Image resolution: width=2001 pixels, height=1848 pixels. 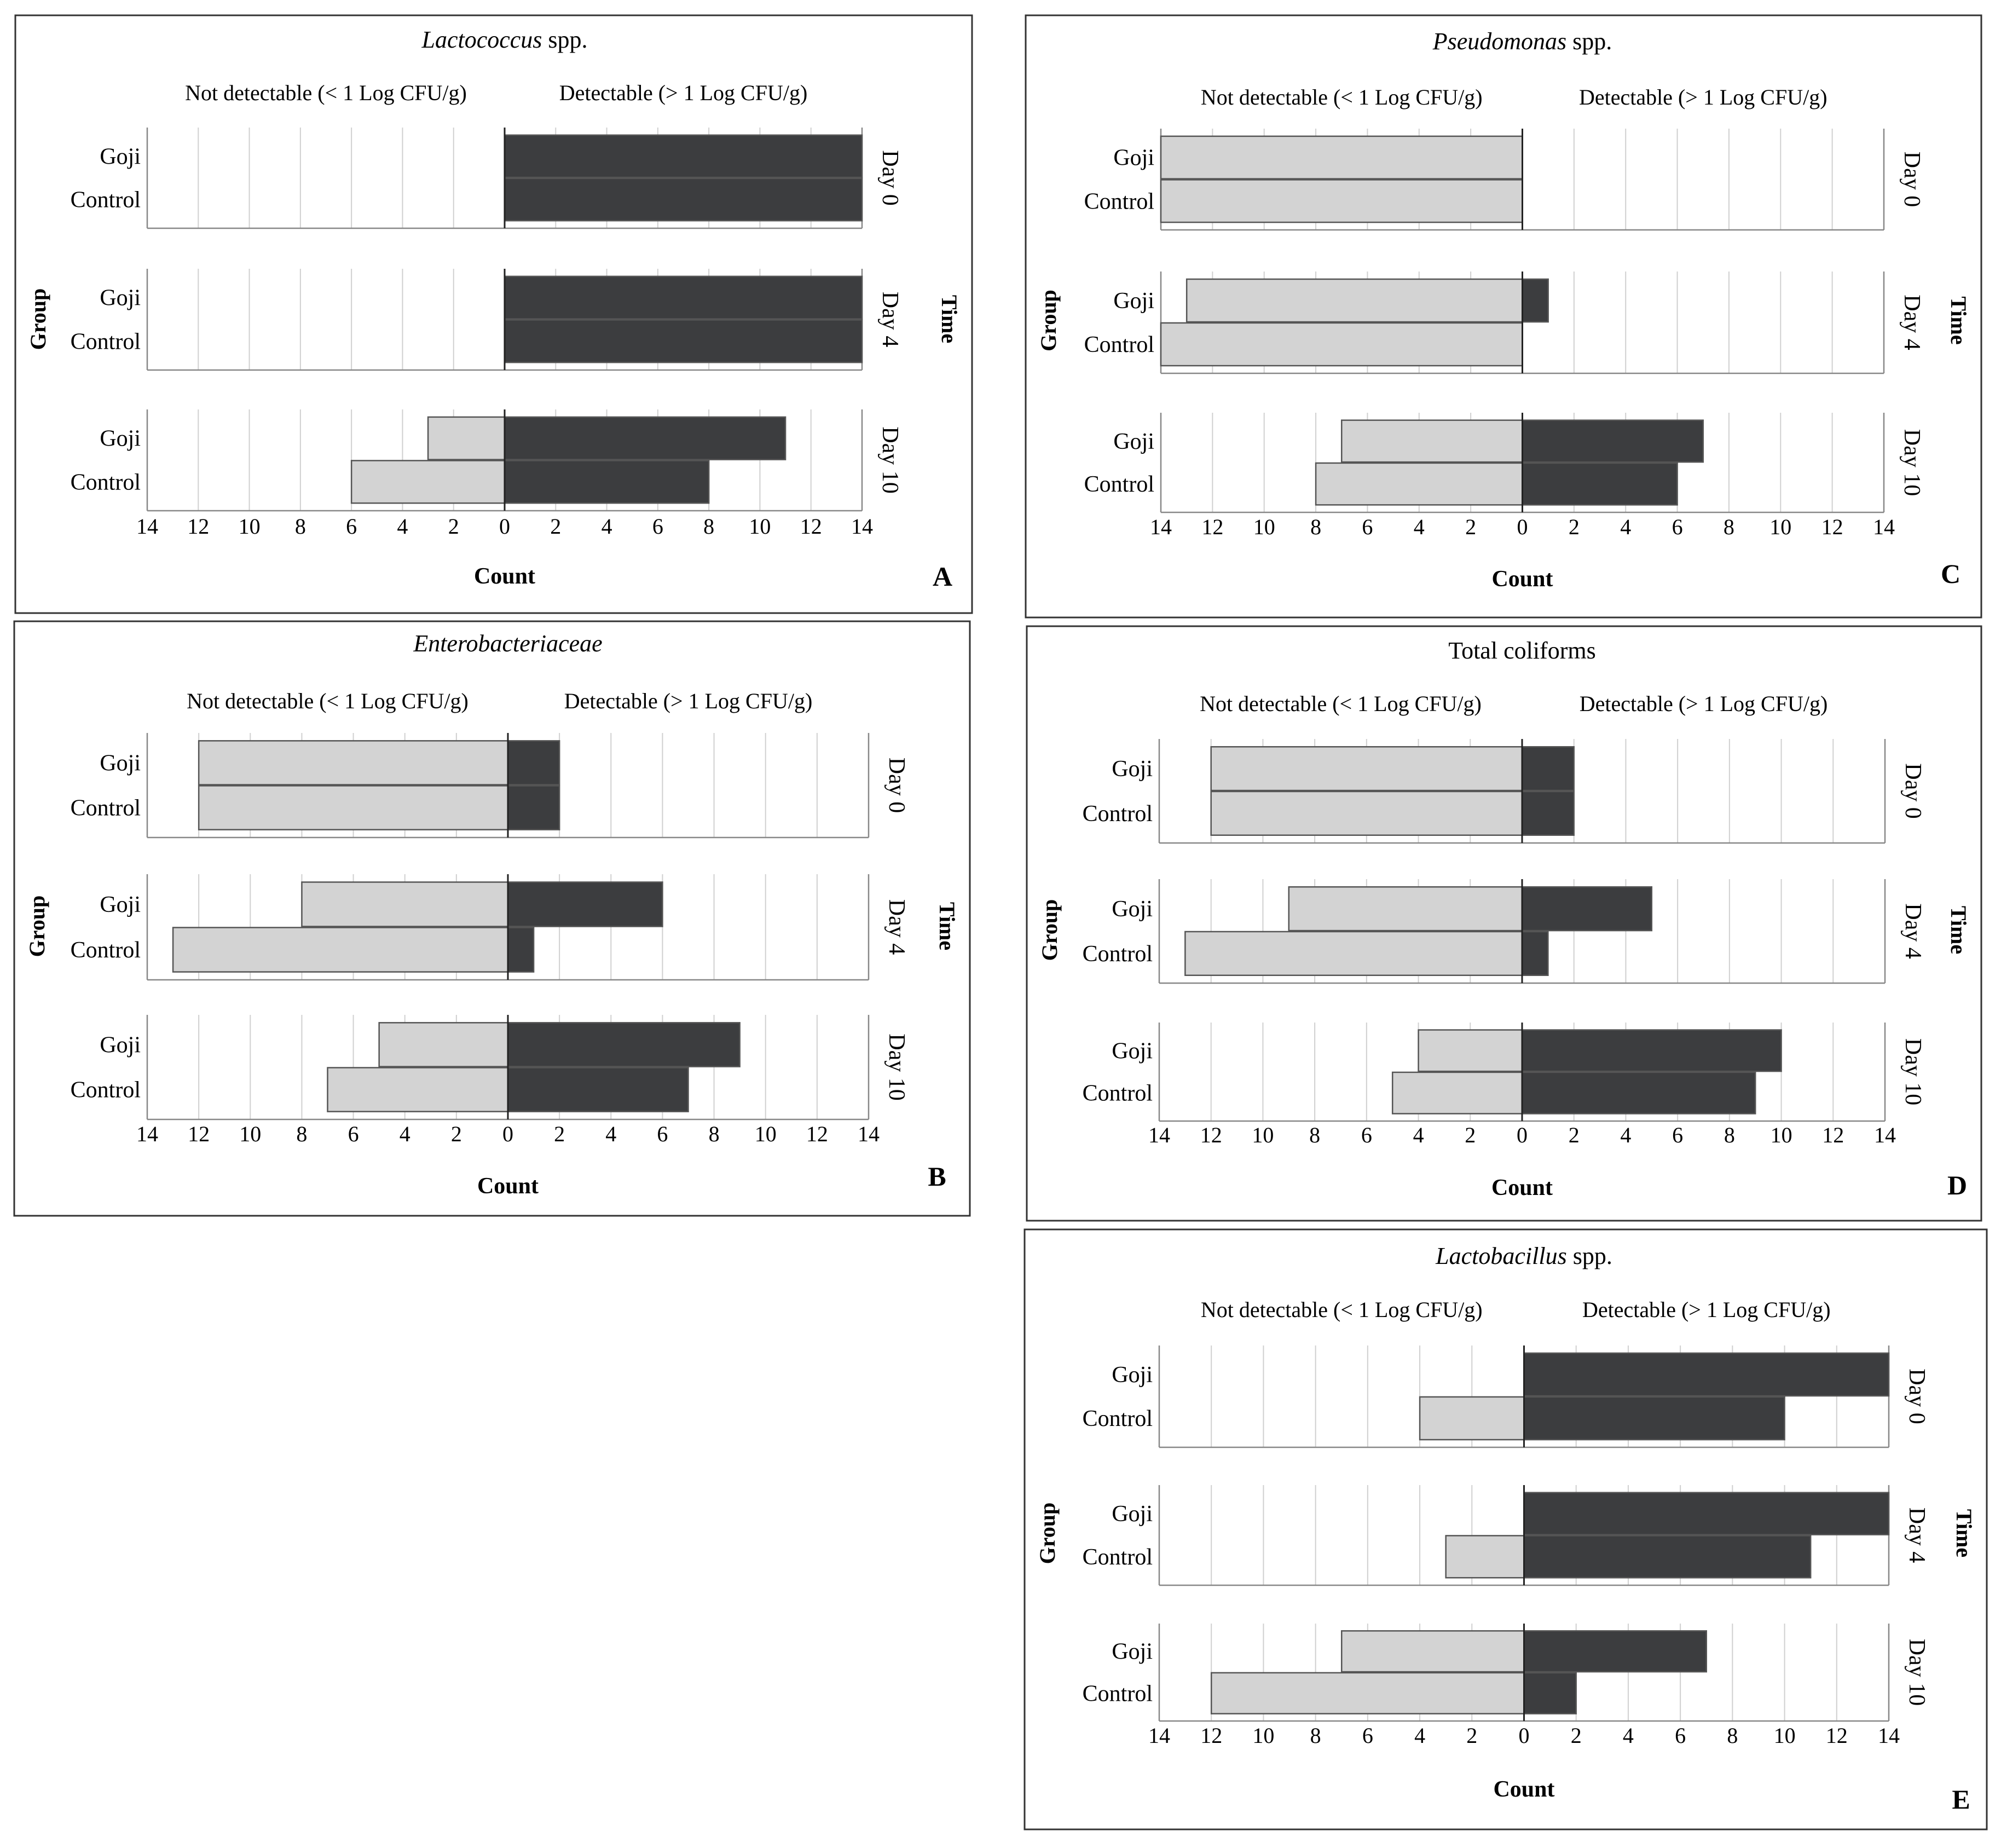 I want to click on facet-day-label: Day 4, so click(x=896, y=927).